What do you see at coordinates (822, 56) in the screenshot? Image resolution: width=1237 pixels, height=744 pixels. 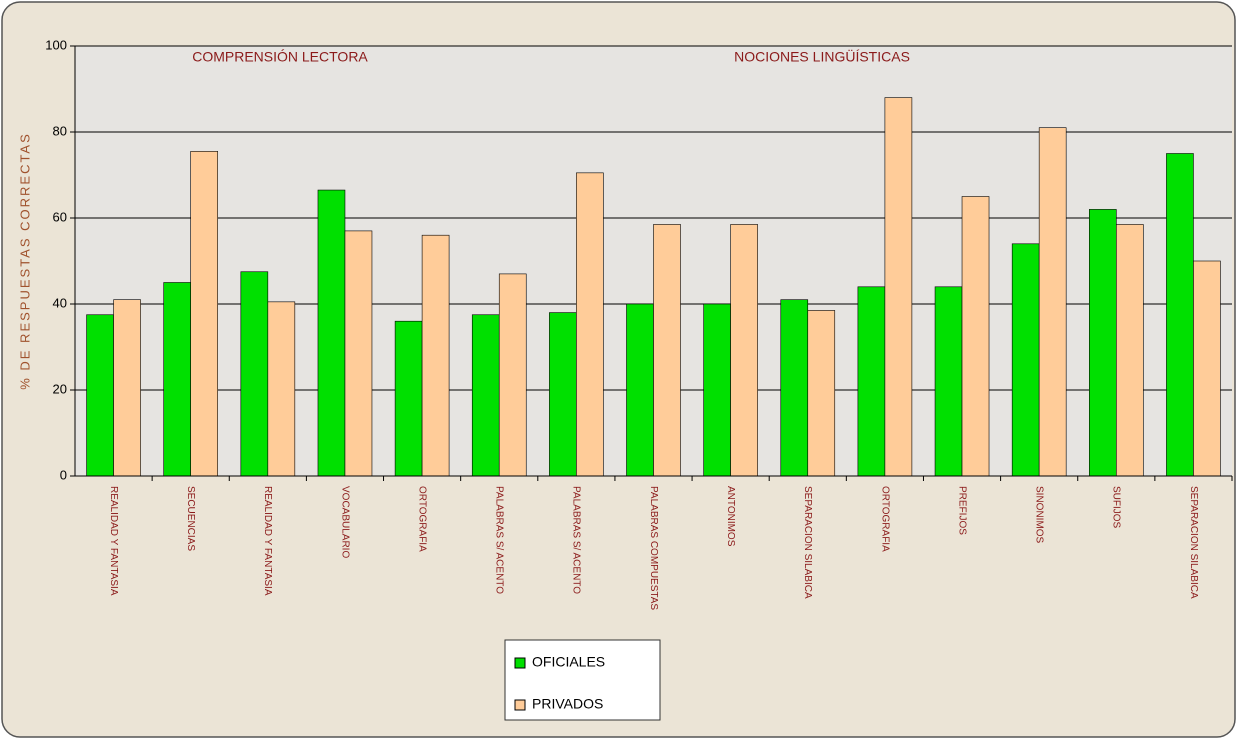 I see `annotation: NOCIONES LINGÜÍSTICAS` at bounding box center [822, 56].